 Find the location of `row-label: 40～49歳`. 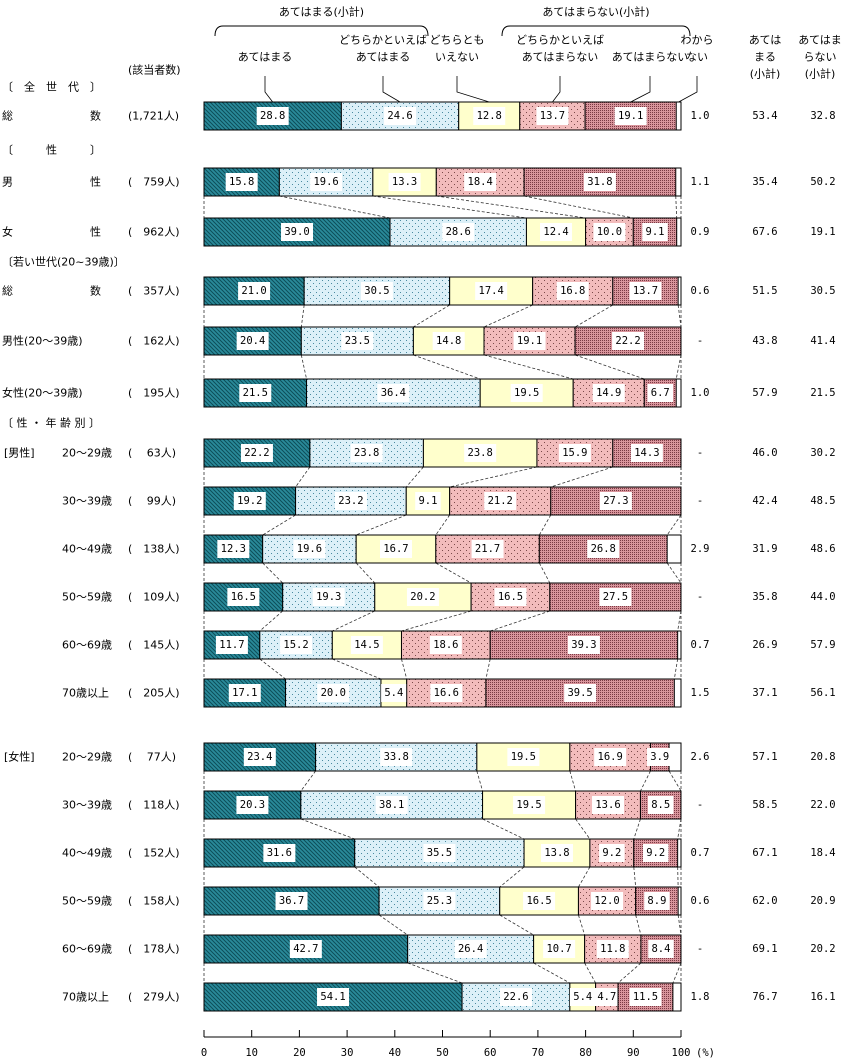

row-label: 40～49歳 is located at coordinates (87, 549).